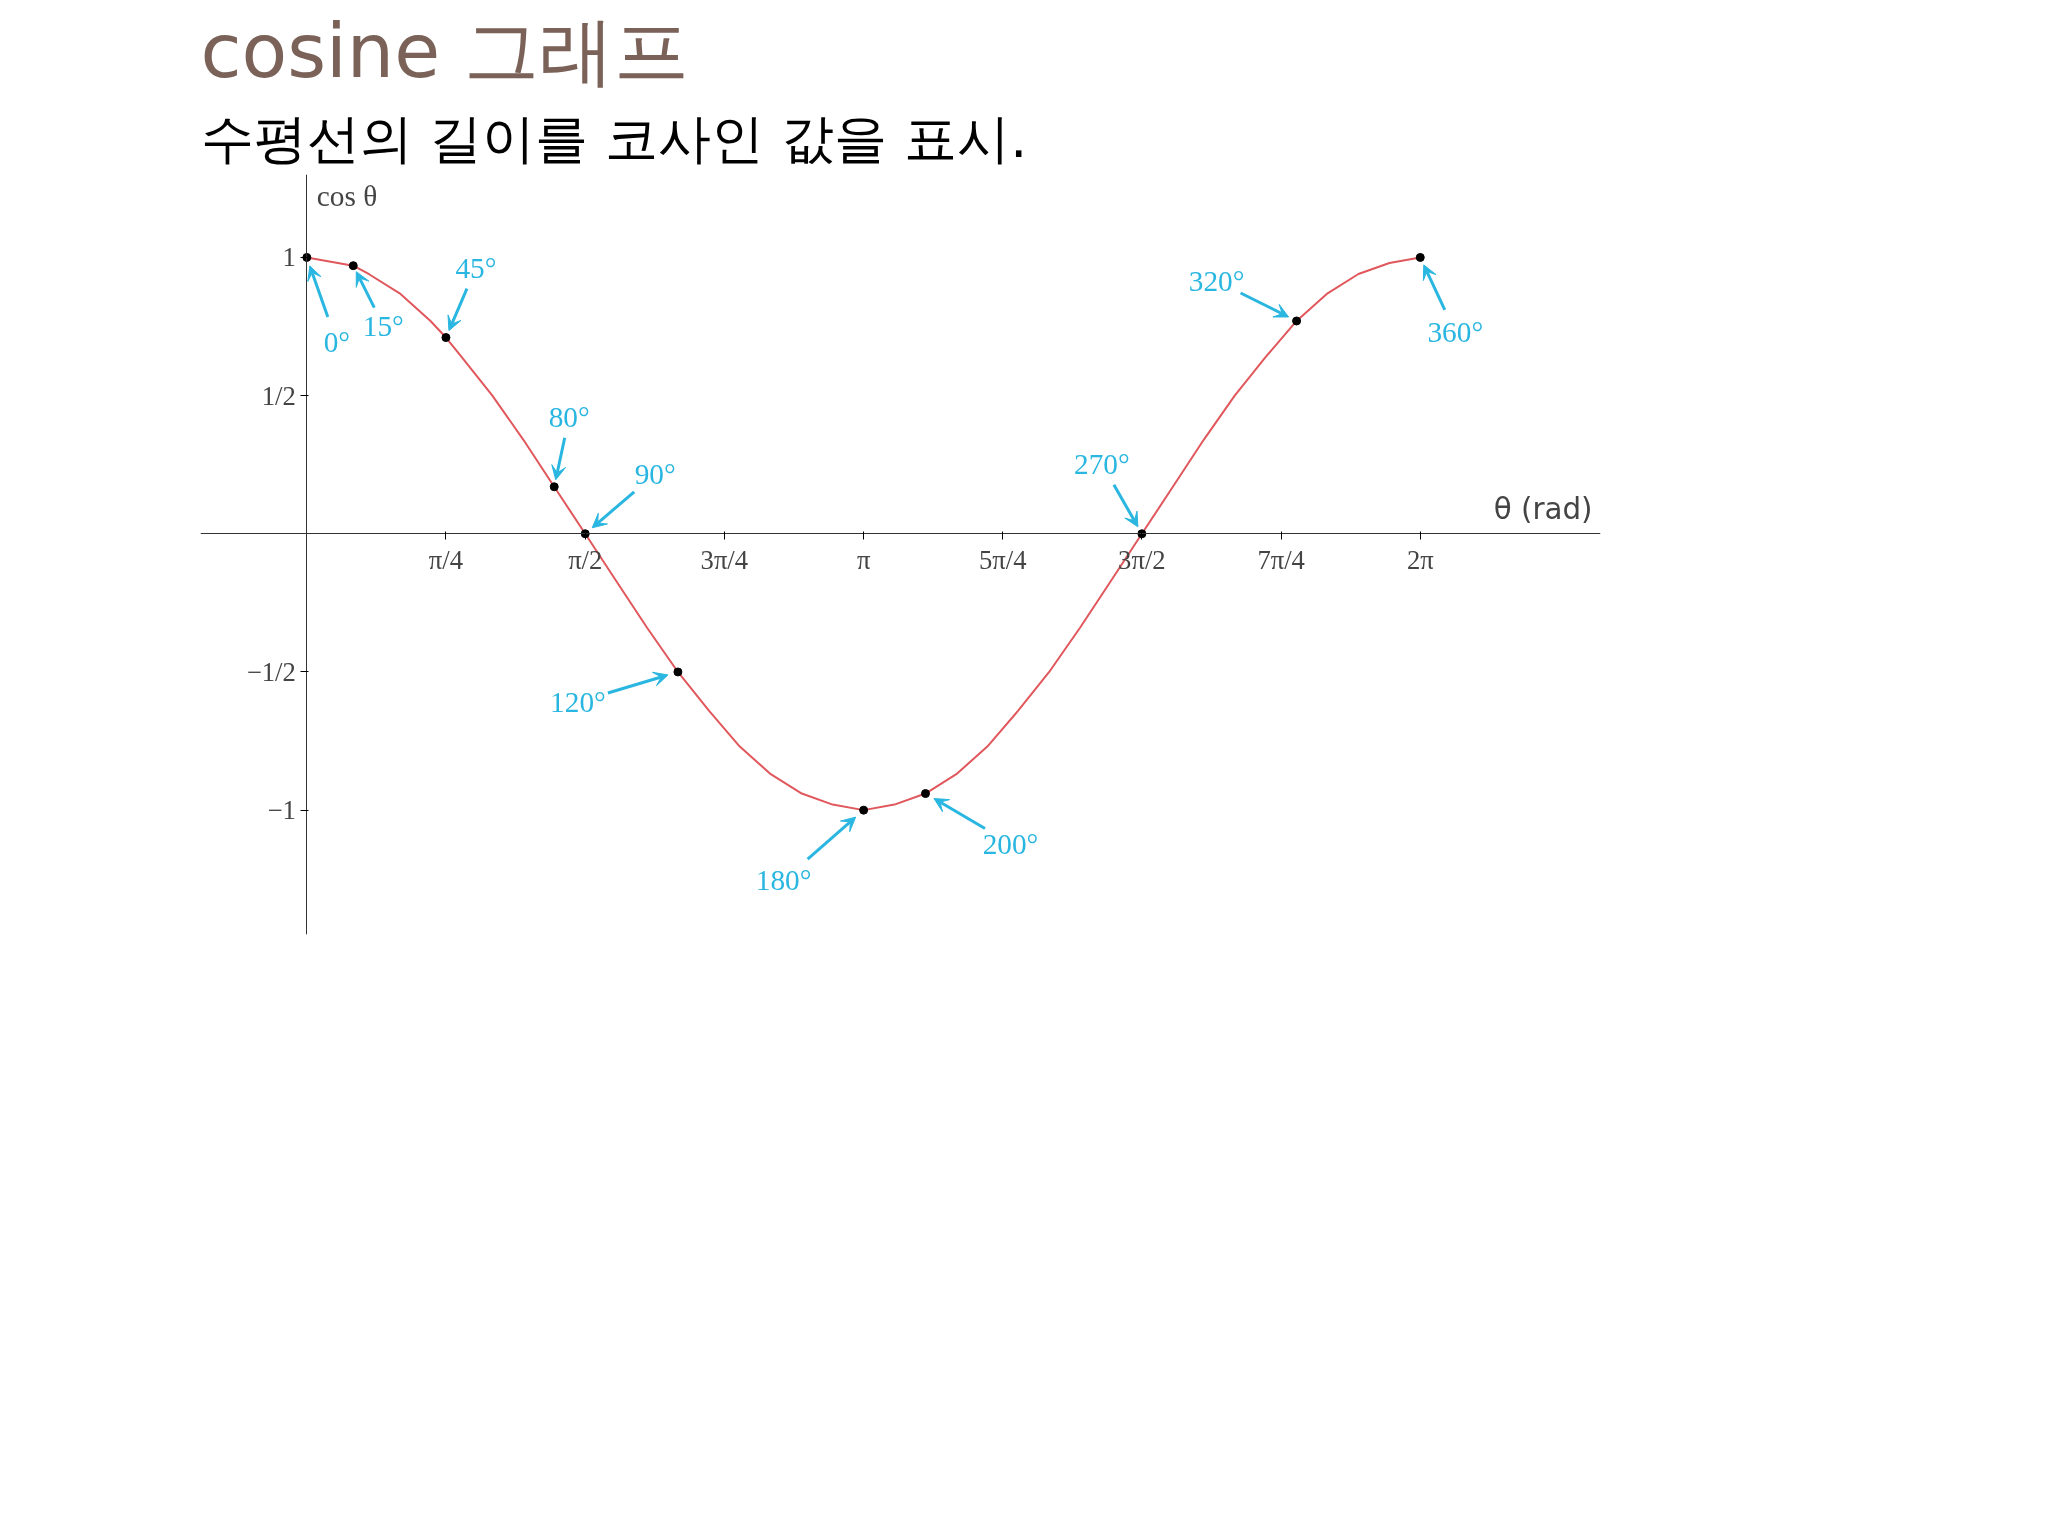  Describe the element at coordinates (614, 138) in the screenshot. I see `chart-subtitle: 수평선의 길이를 코사인 값을 표시.` at that location.